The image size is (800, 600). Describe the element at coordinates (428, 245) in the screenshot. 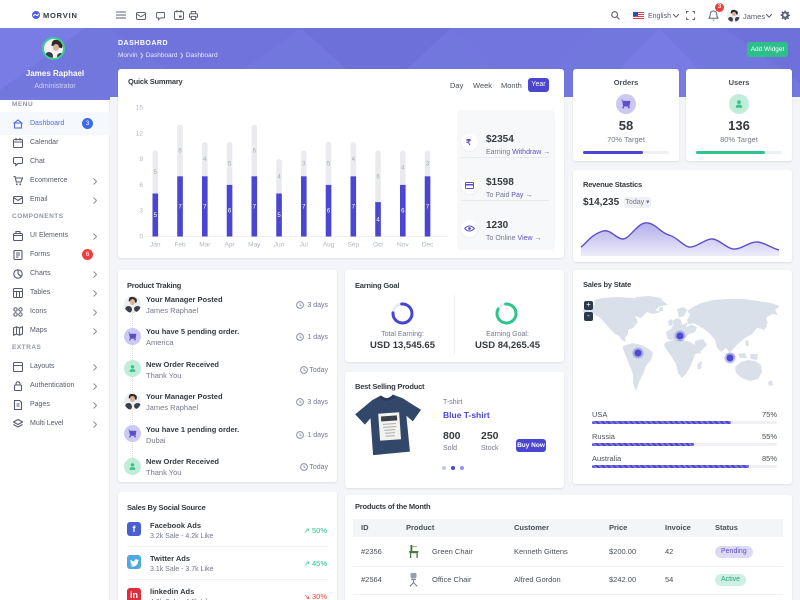

I see `svg-text: Dec` at that location.